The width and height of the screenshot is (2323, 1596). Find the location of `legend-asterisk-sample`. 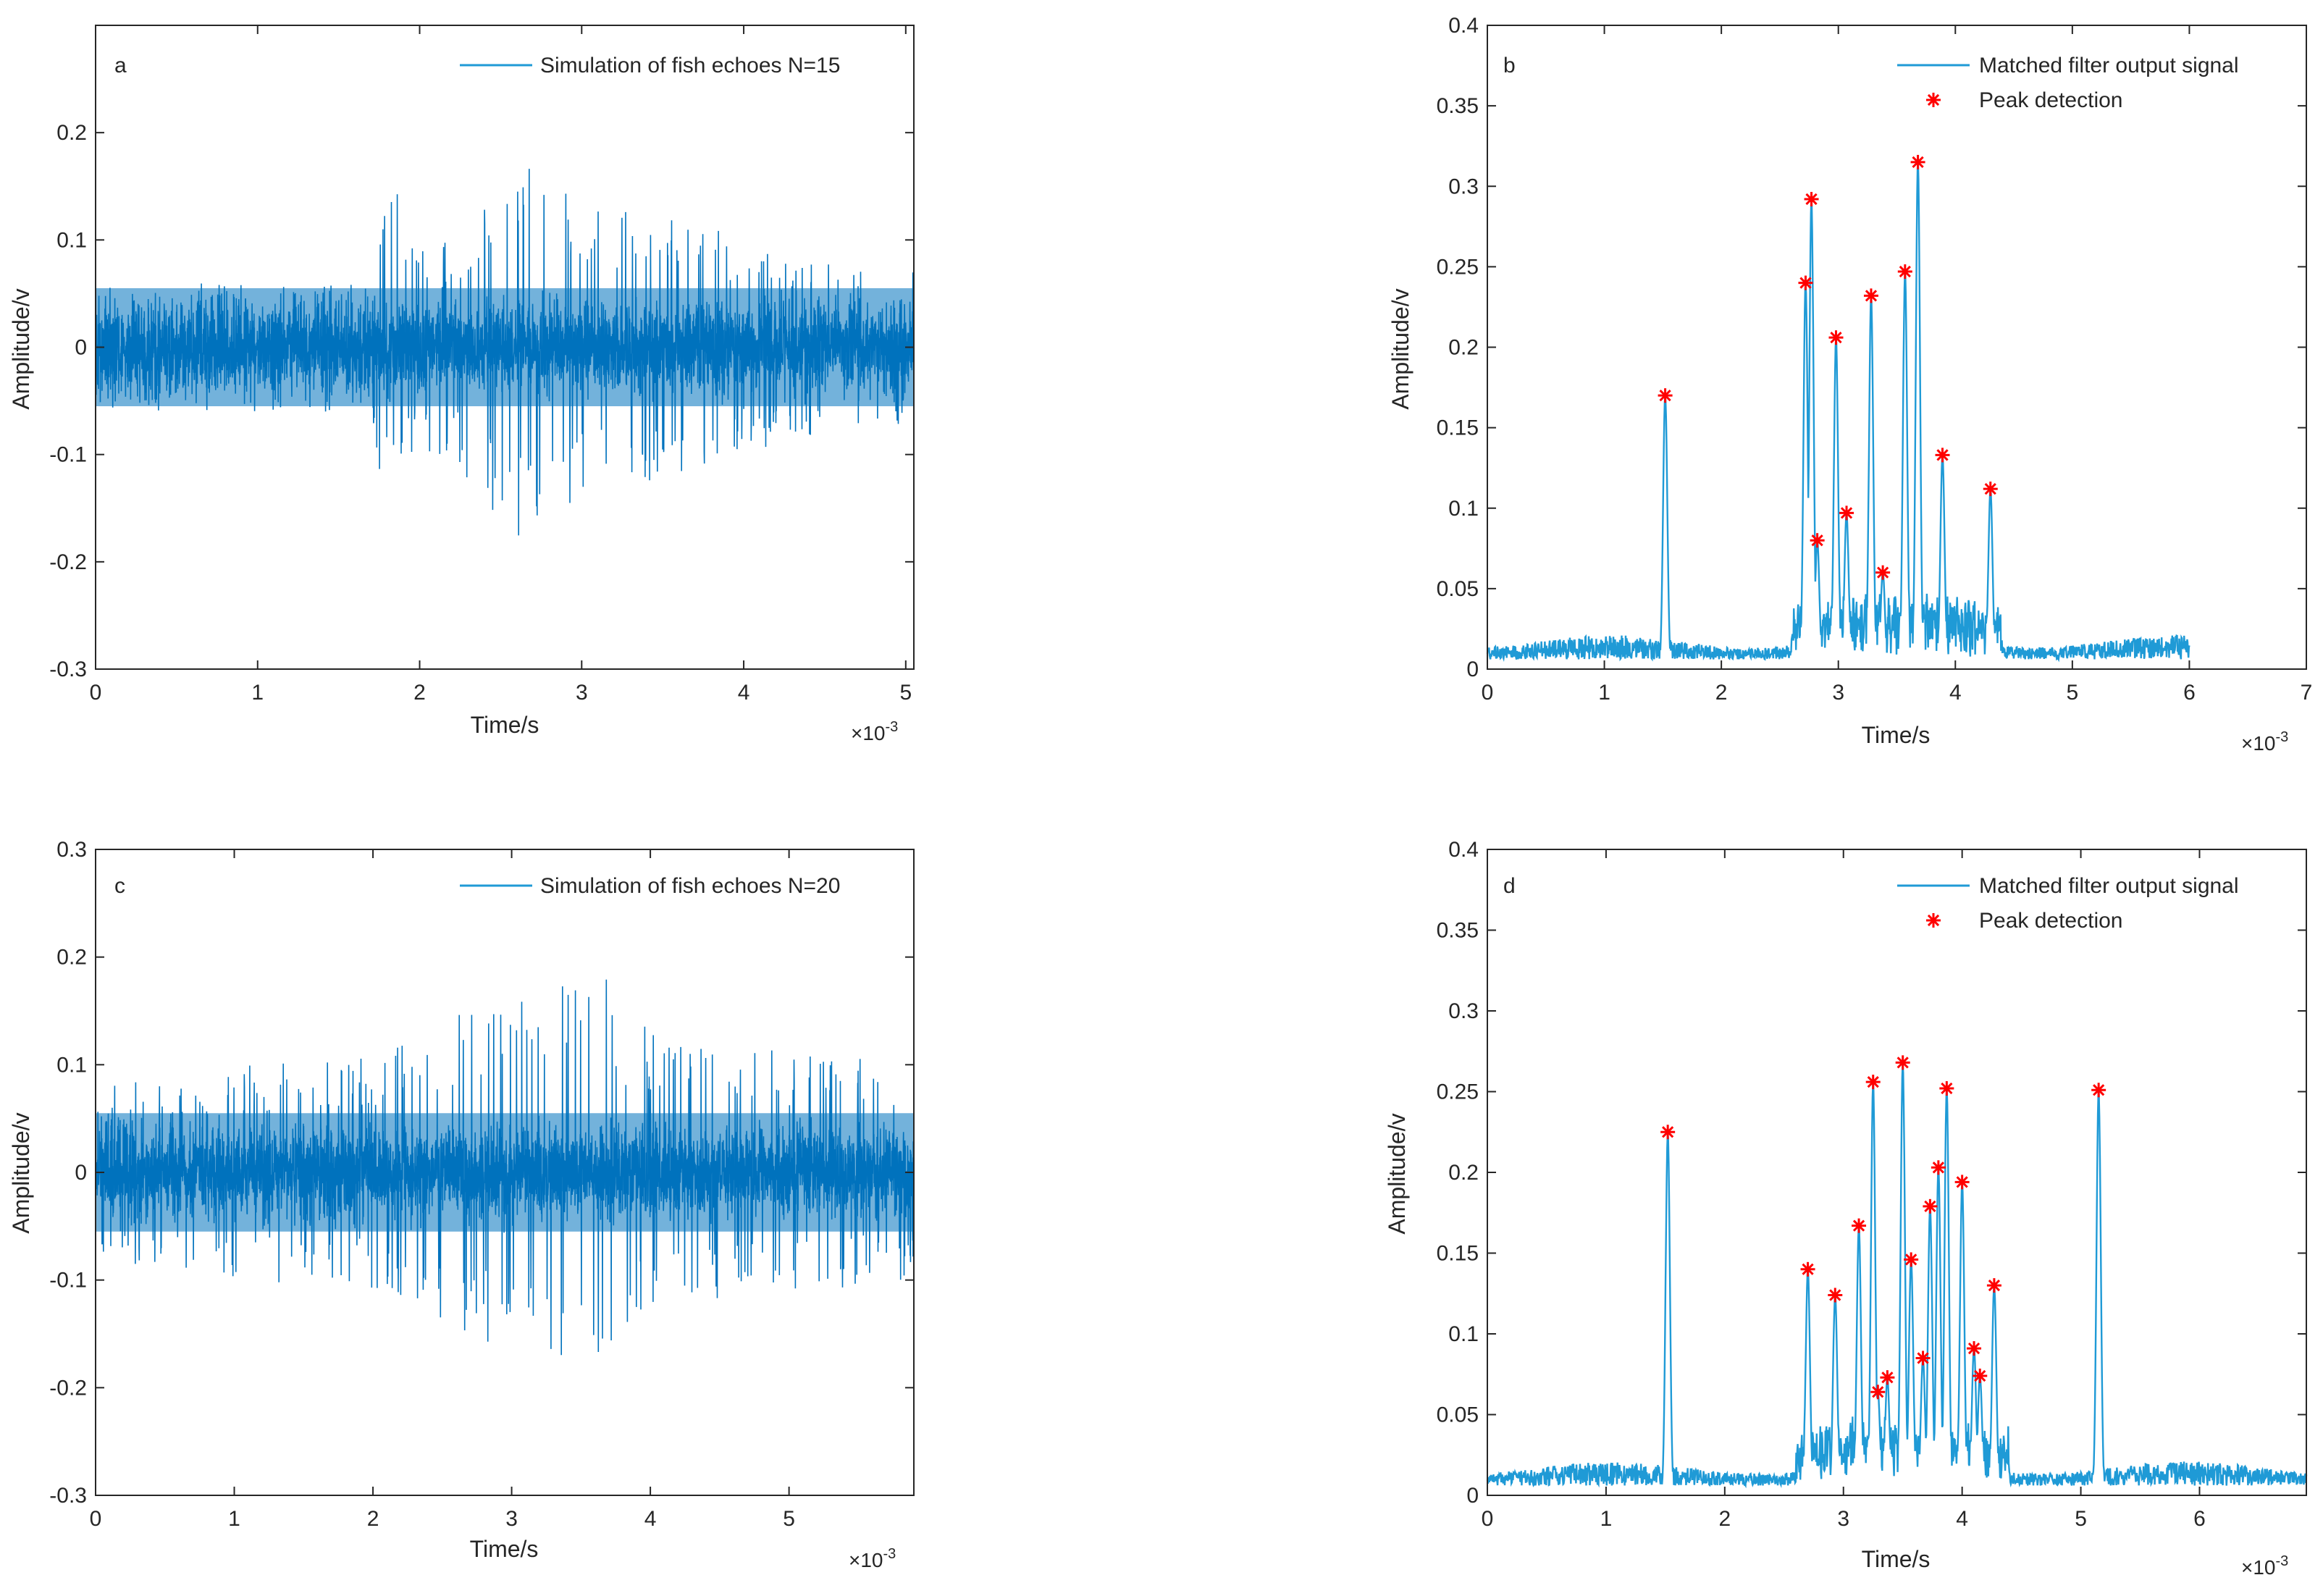

legend-asterisk-sample is located at coordinates (1933, 921).